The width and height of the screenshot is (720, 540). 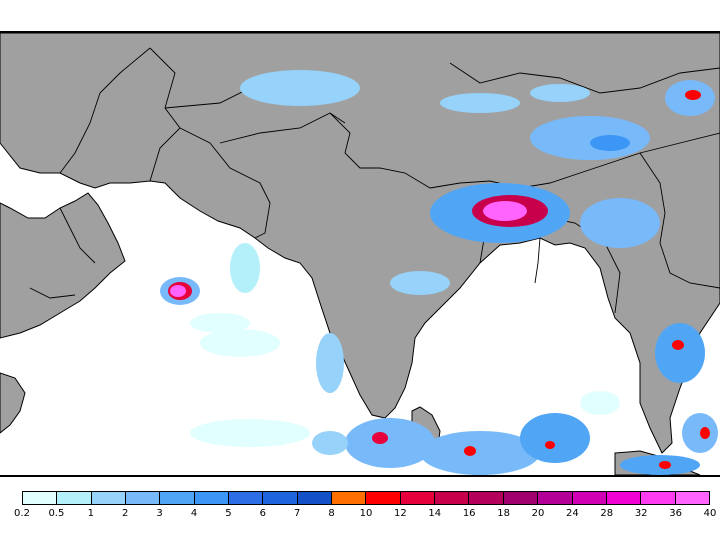 What do you see at coordinates (63, 265) in the screenshot?
I see `land-arabia` at bounding box center [63, 265].